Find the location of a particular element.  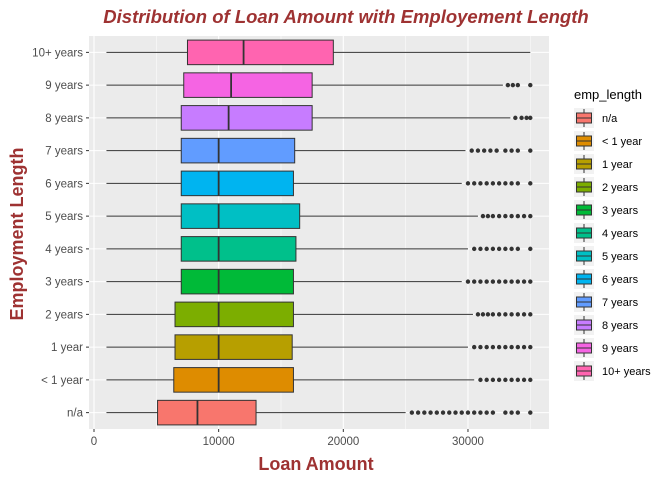

legend-item: 7 years is located at coordinates (606, 302).